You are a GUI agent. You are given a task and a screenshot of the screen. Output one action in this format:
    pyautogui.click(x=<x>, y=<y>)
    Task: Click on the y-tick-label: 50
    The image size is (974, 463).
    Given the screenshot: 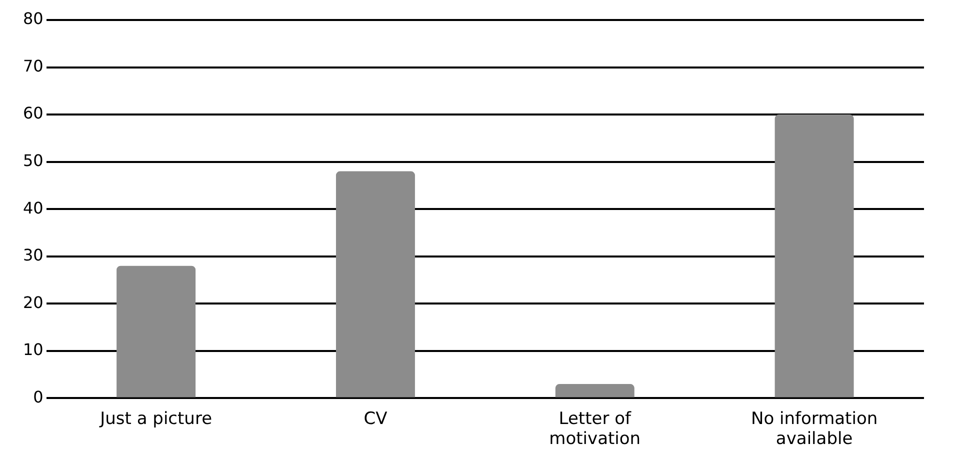 What is the action you would take?
    pyautogui.click(x=33, y=160)
    